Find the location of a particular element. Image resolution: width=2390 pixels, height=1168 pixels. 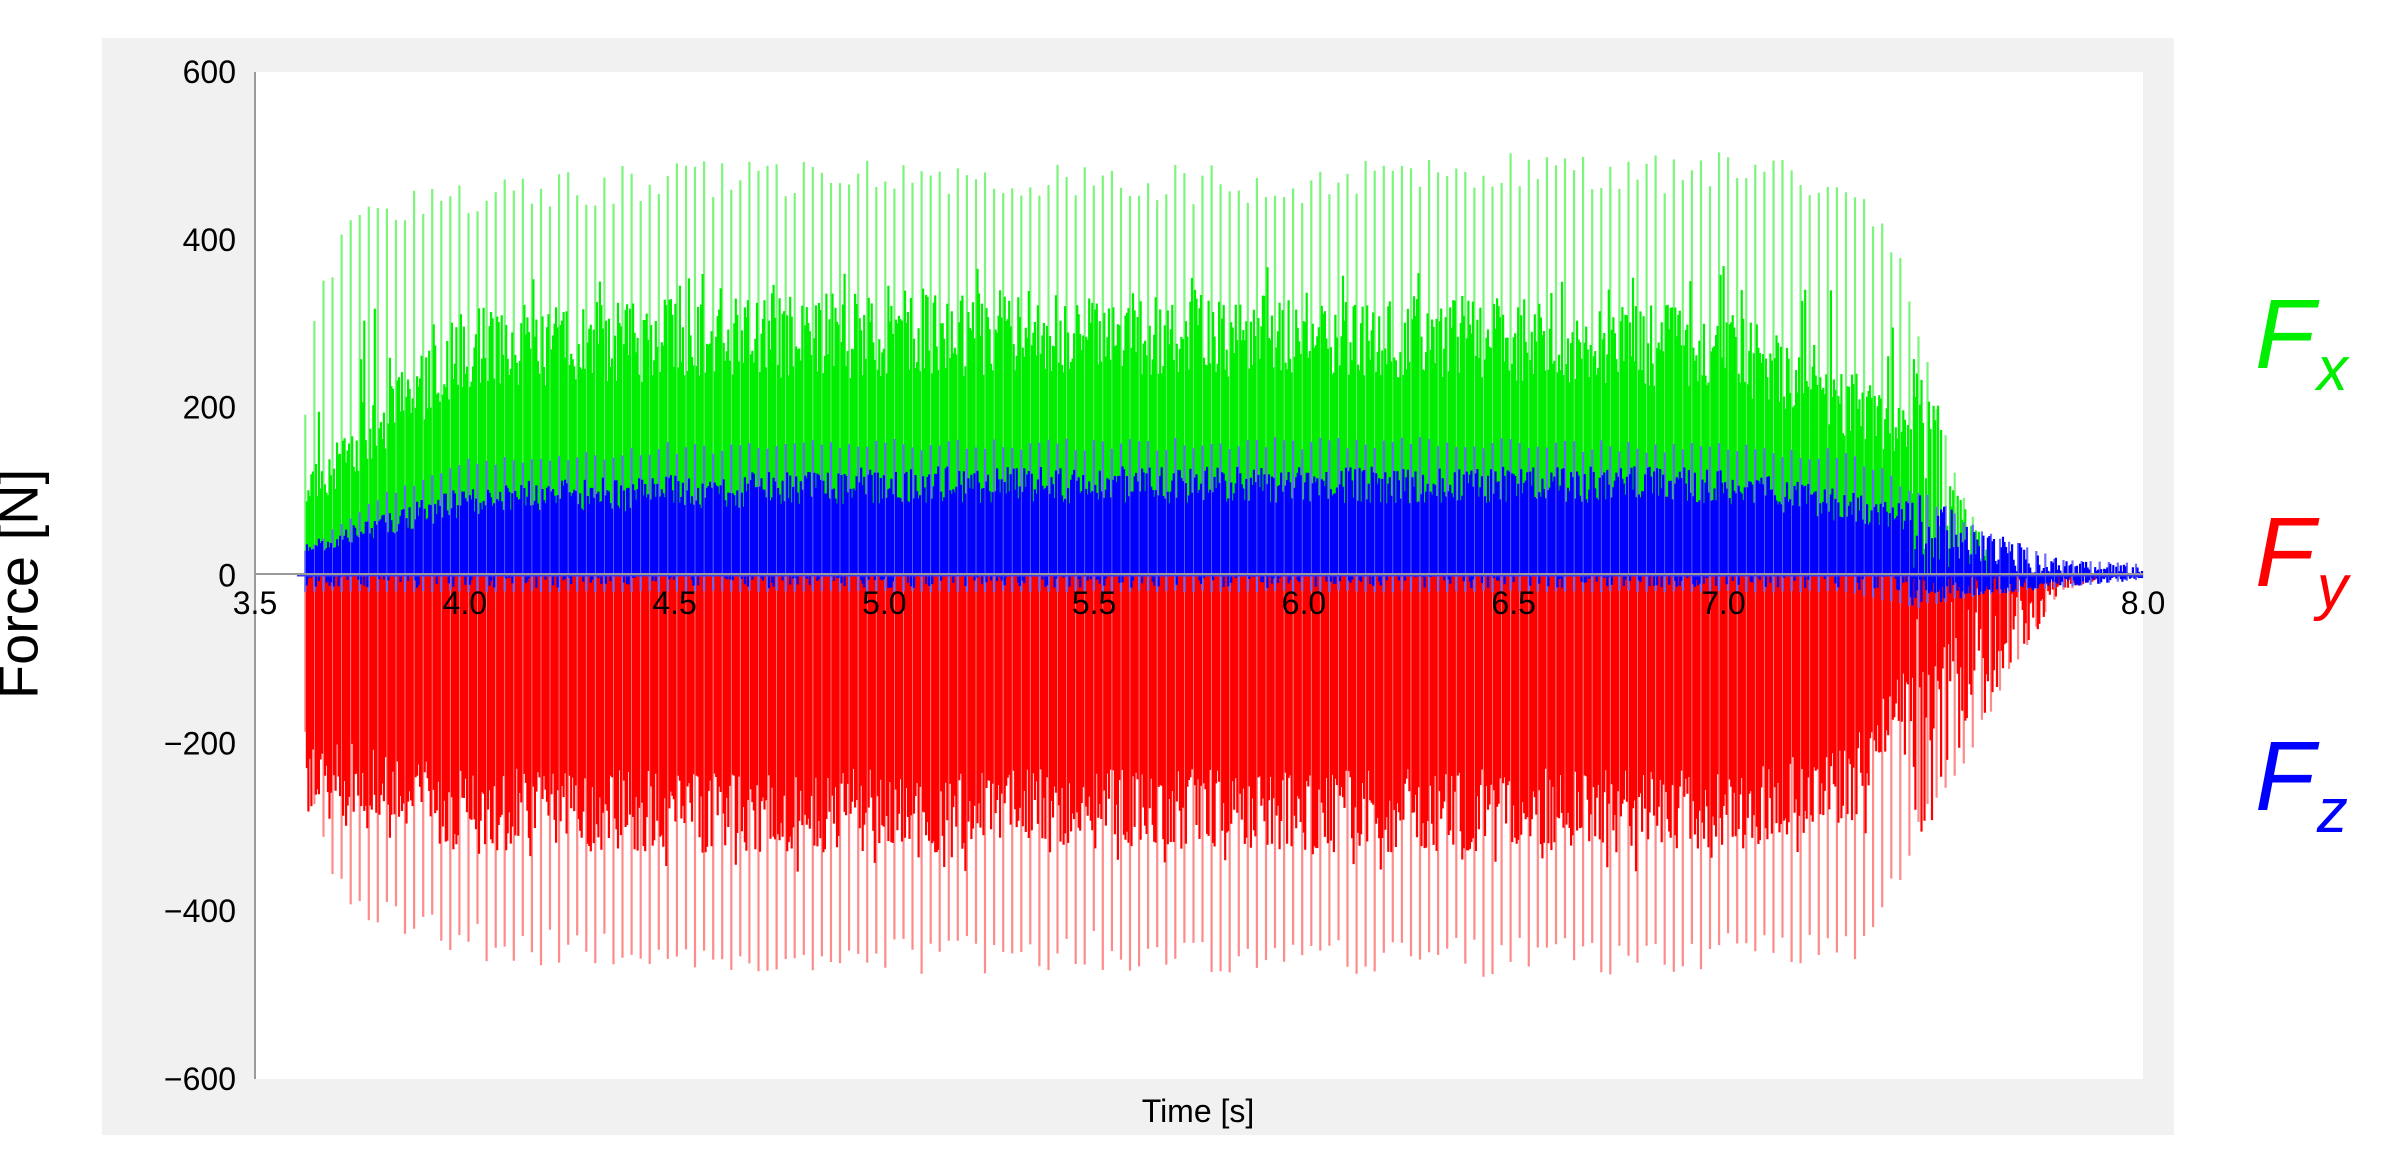

series-fz is located at coordinates (1224, 522).